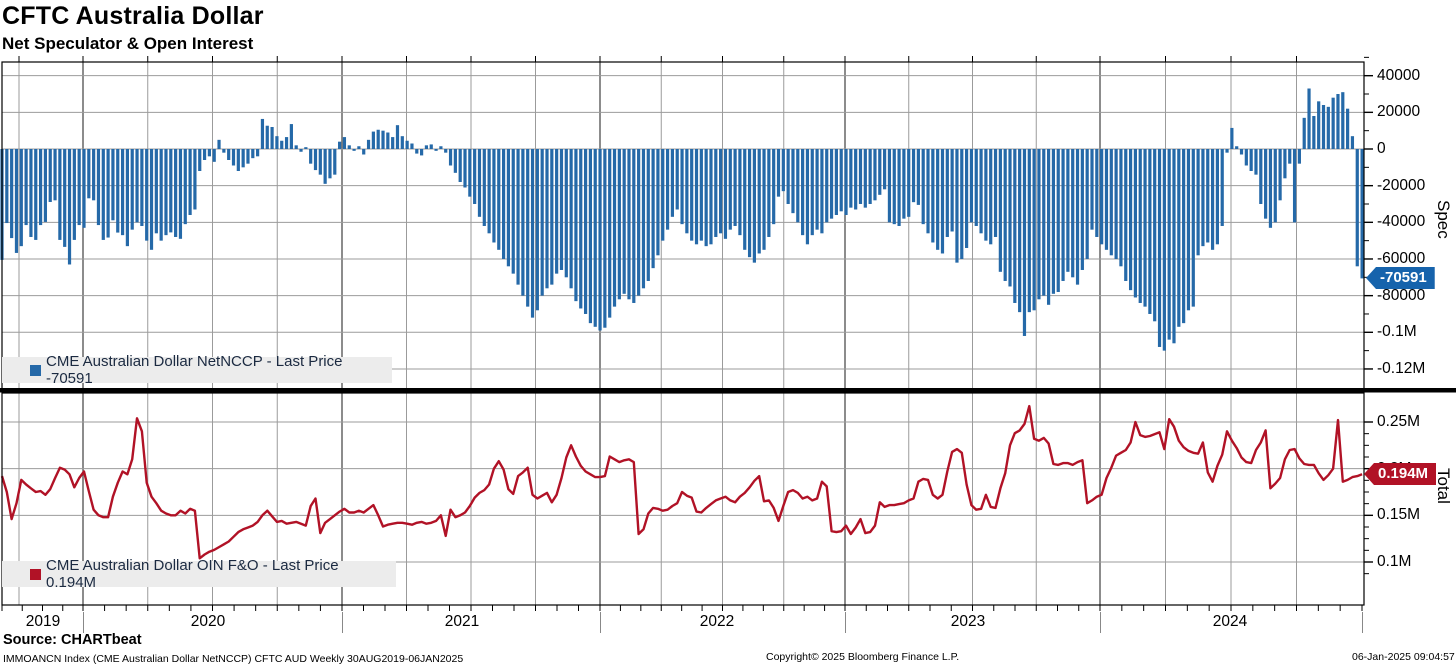  Describe the element at coordinates (462, 621) in the screenshot. I see `x-axis-year-label: 2021` at that location.